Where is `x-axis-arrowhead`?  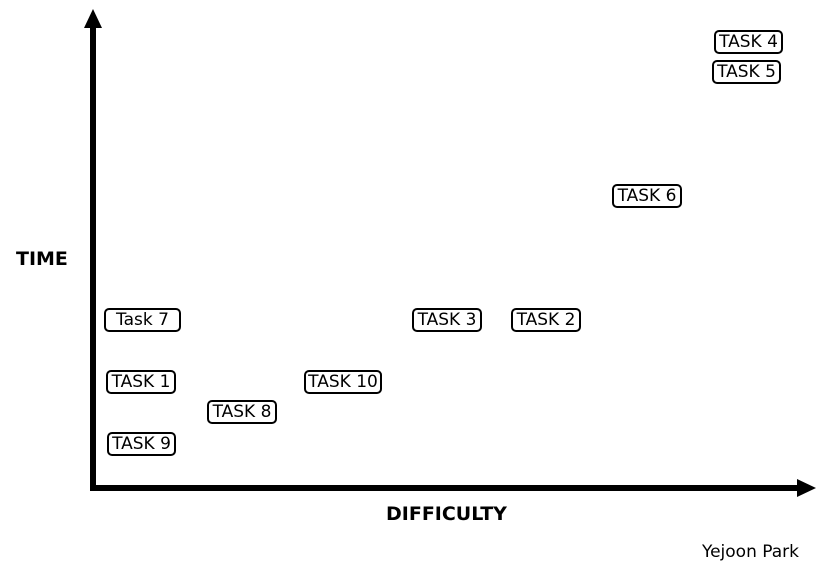
x-axis-arrowhead is located at coordinates (806, 488).